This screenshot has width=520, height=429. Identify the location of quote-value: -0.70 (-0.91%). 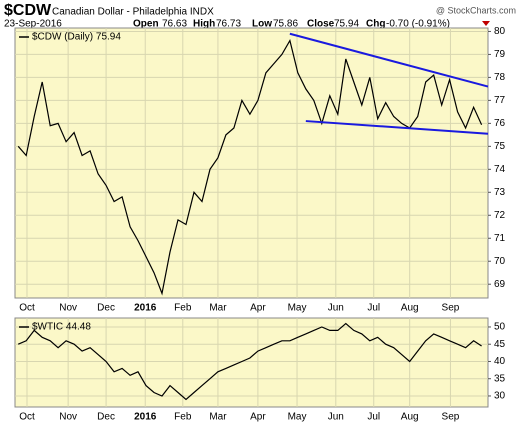
(418, 24).